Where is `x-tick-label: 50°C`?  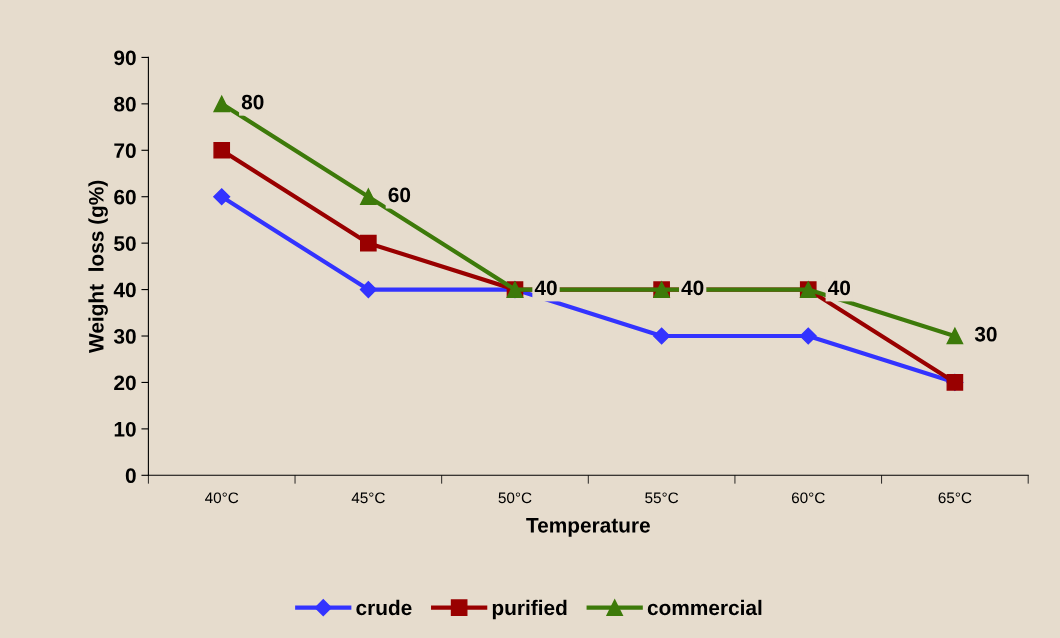
x-tick-label: 50°C is located at coordinates (515, 498).